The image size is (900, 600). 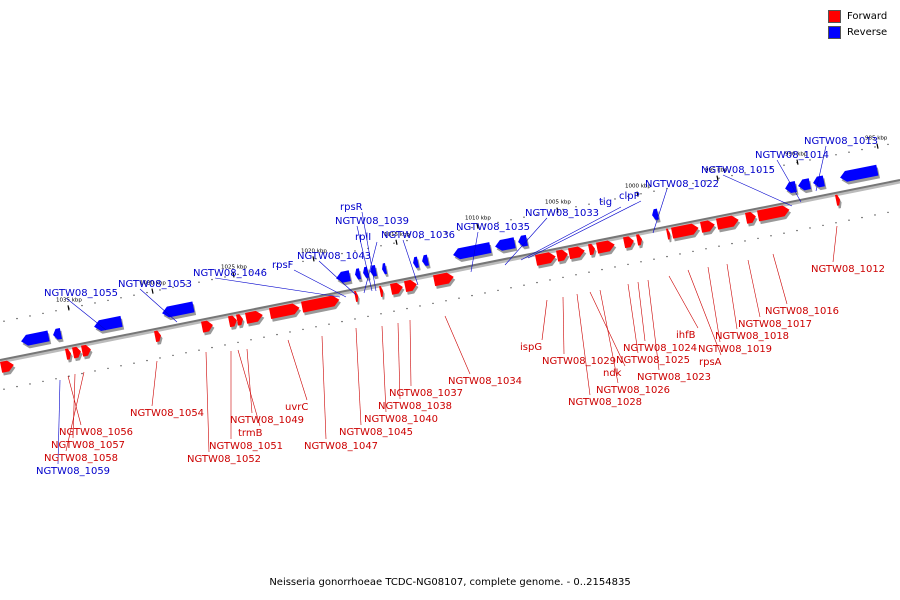 I want to click on forward-gene-label: NGTW08_1045, so click(x=376, y=432).